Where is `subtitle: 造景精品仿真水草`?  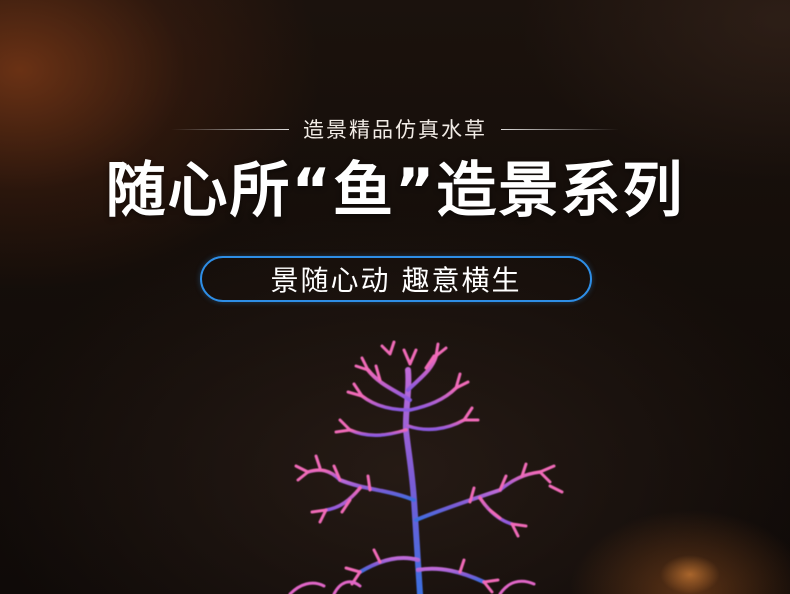 subtitle: 造景精品仿真水草 is located at coordinates (395, 130).